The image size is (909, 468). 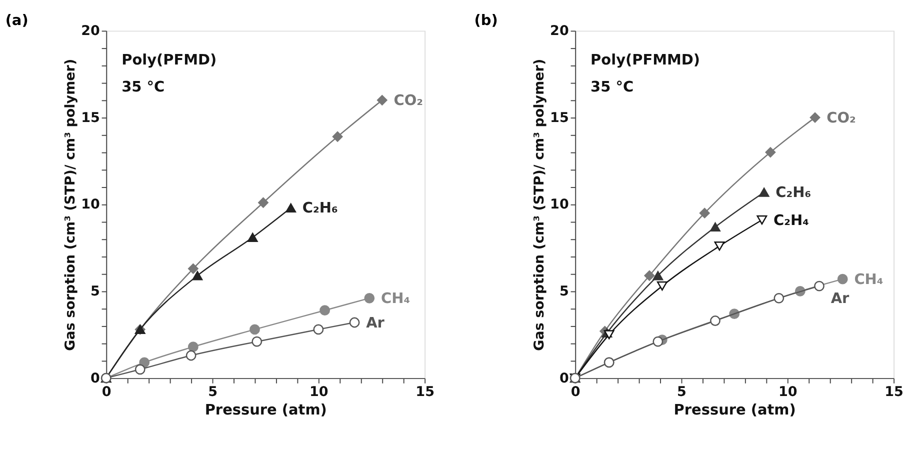 I want to click on chart-title: (b), so click(x=486, y=20).